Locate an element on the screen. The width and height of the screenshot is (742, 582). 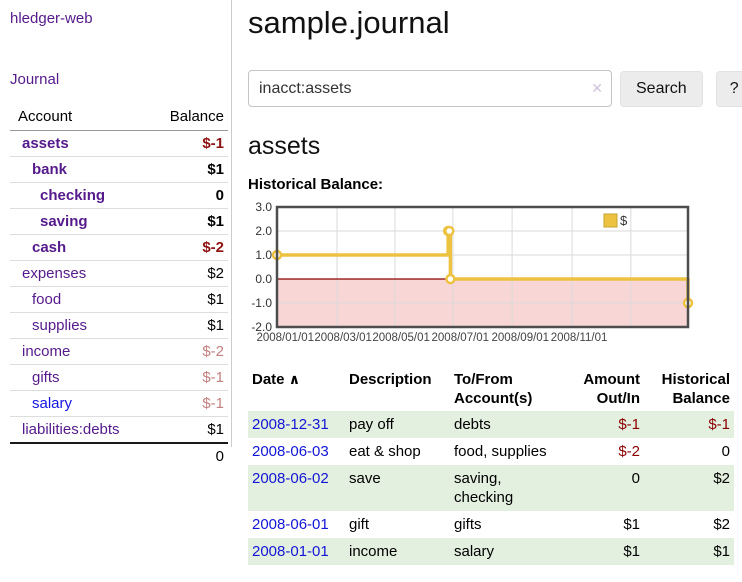
svg-text: 0.0 is located at coordinates (263, 279).